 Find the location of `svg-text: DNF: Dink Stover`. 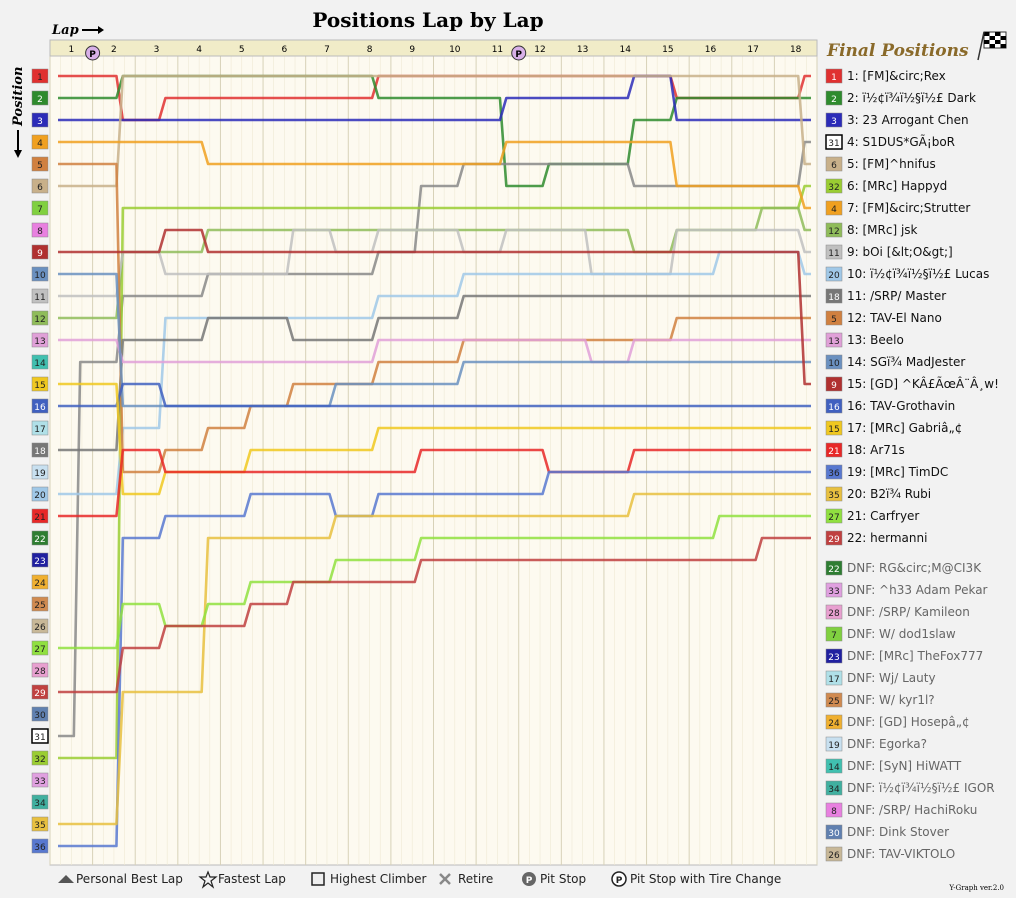

svg-text: DNF: Dink Stover is located at coordinates (898, 832).